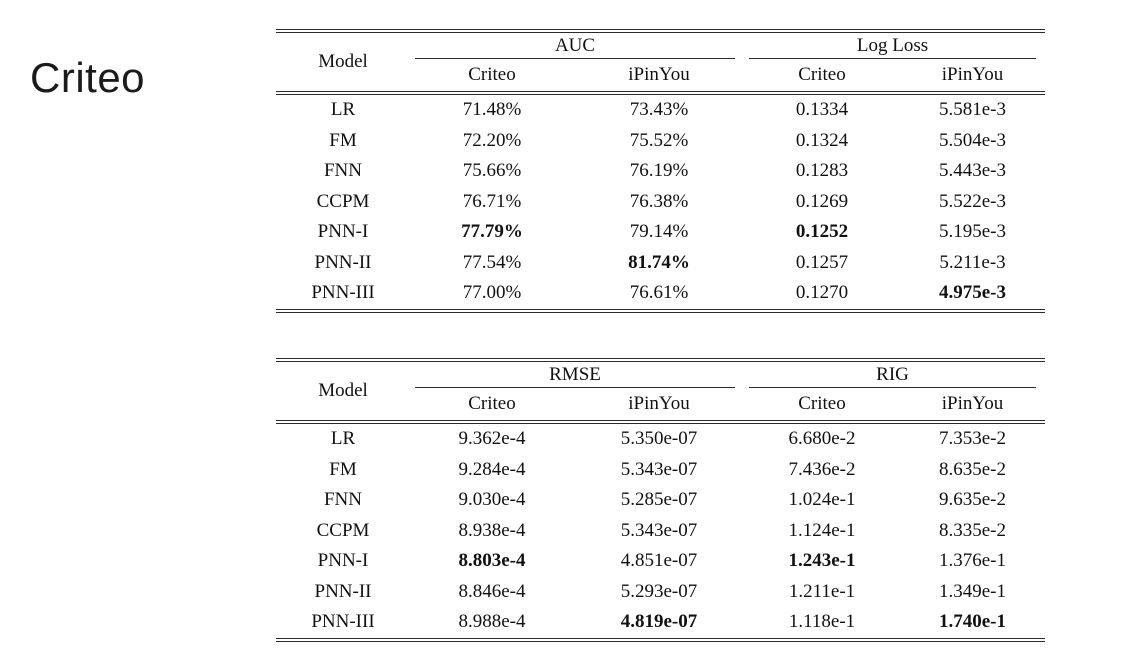  Describe the element at coordinates (822, 439) in the screenshot. I see `value-cell: 6.680e-2` at that location.